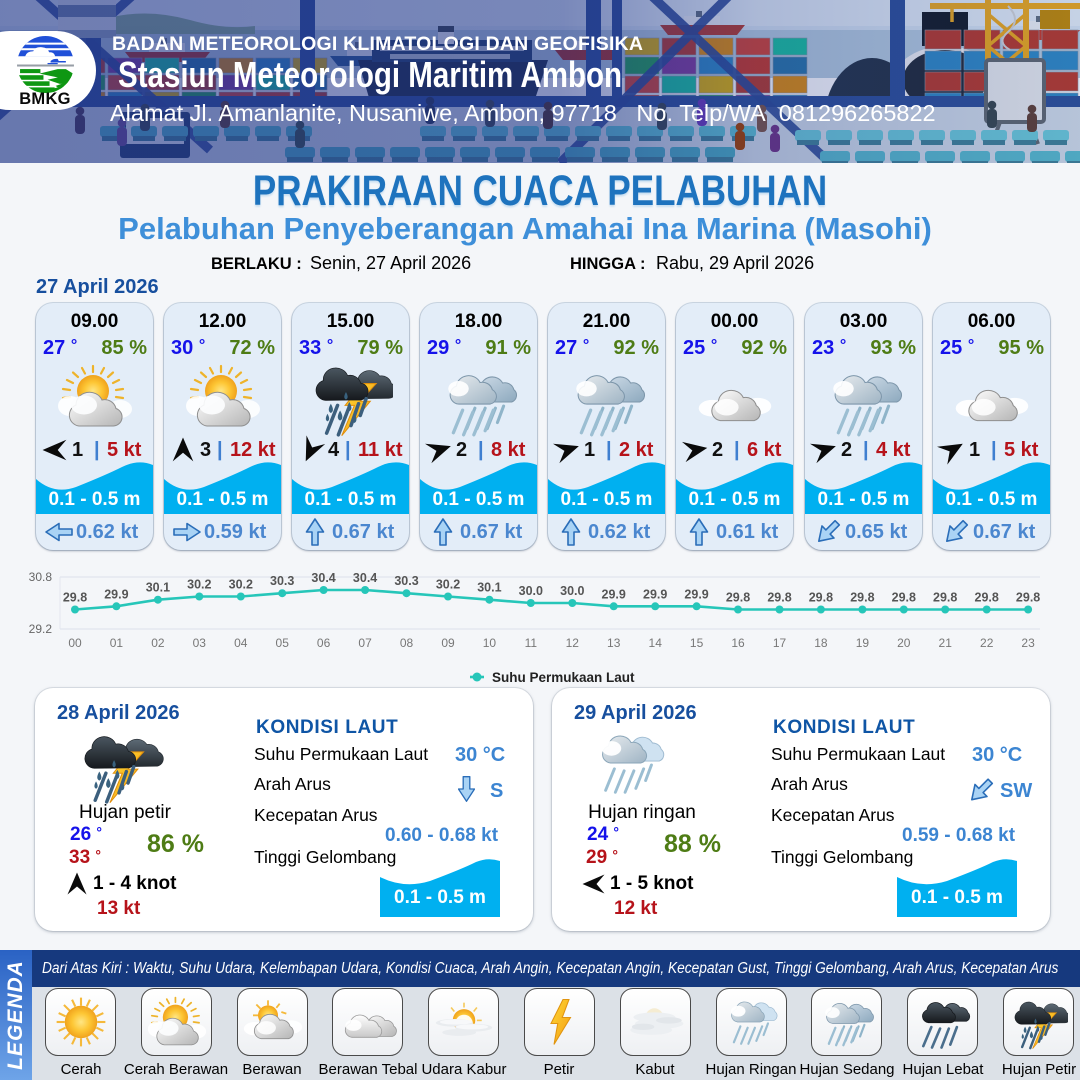  I want to click on svg-text: 29.2, so click(41, 629).